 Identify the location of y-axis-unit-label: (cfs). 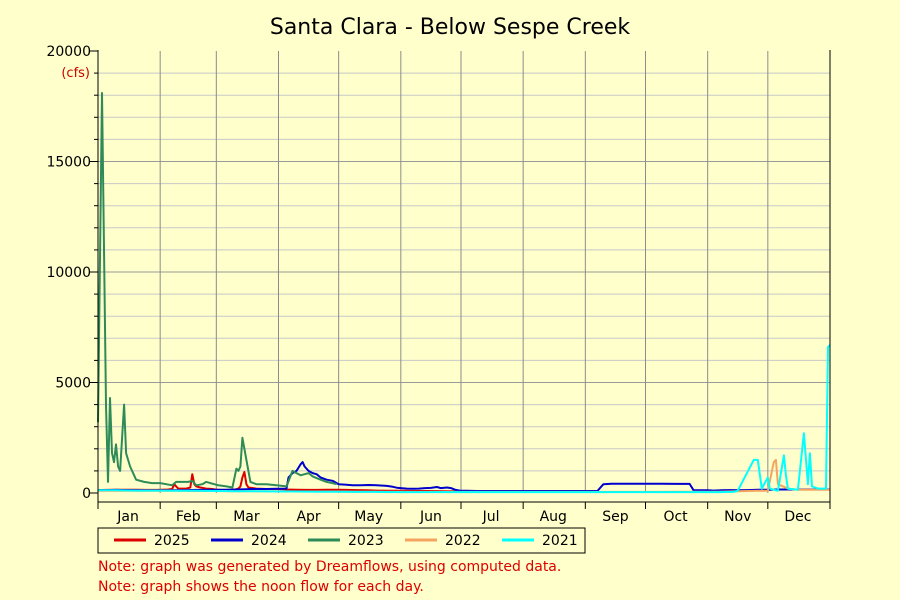
(75, 73).